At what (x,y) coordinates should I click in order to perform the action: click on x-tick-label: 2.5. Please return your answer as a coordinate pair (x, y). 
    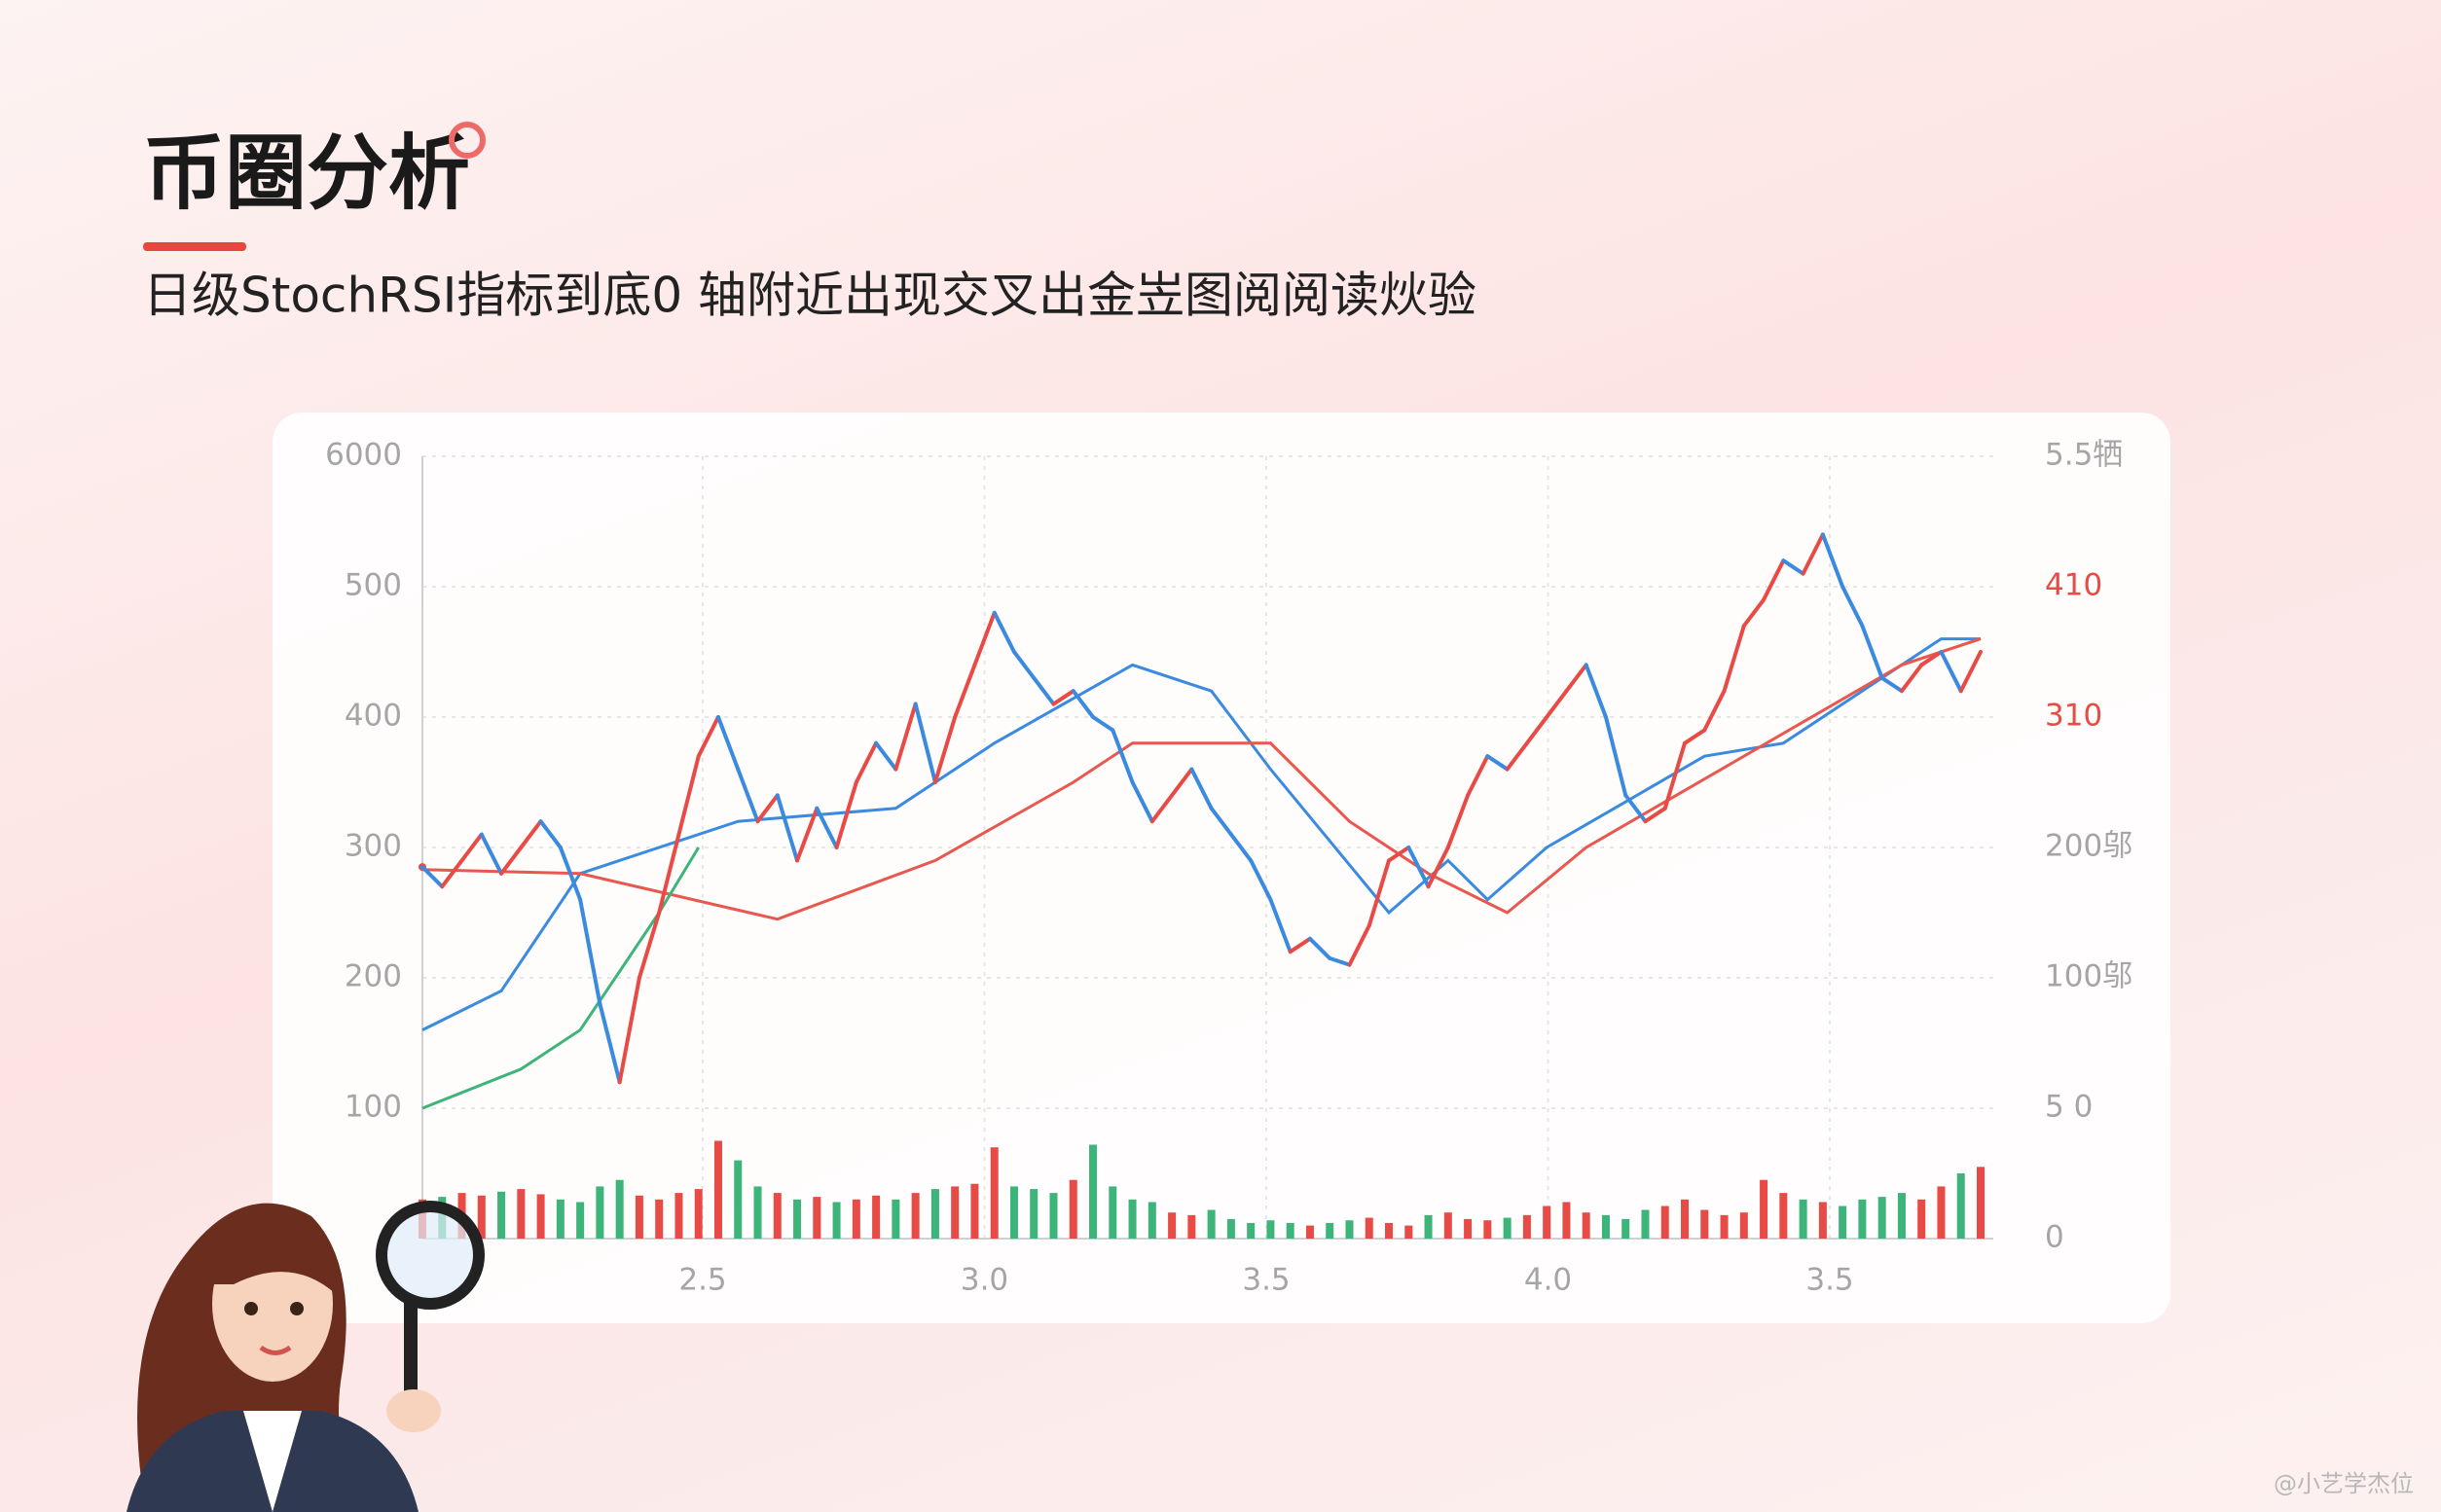
    Looking at the image, I should click on (702, 1280).